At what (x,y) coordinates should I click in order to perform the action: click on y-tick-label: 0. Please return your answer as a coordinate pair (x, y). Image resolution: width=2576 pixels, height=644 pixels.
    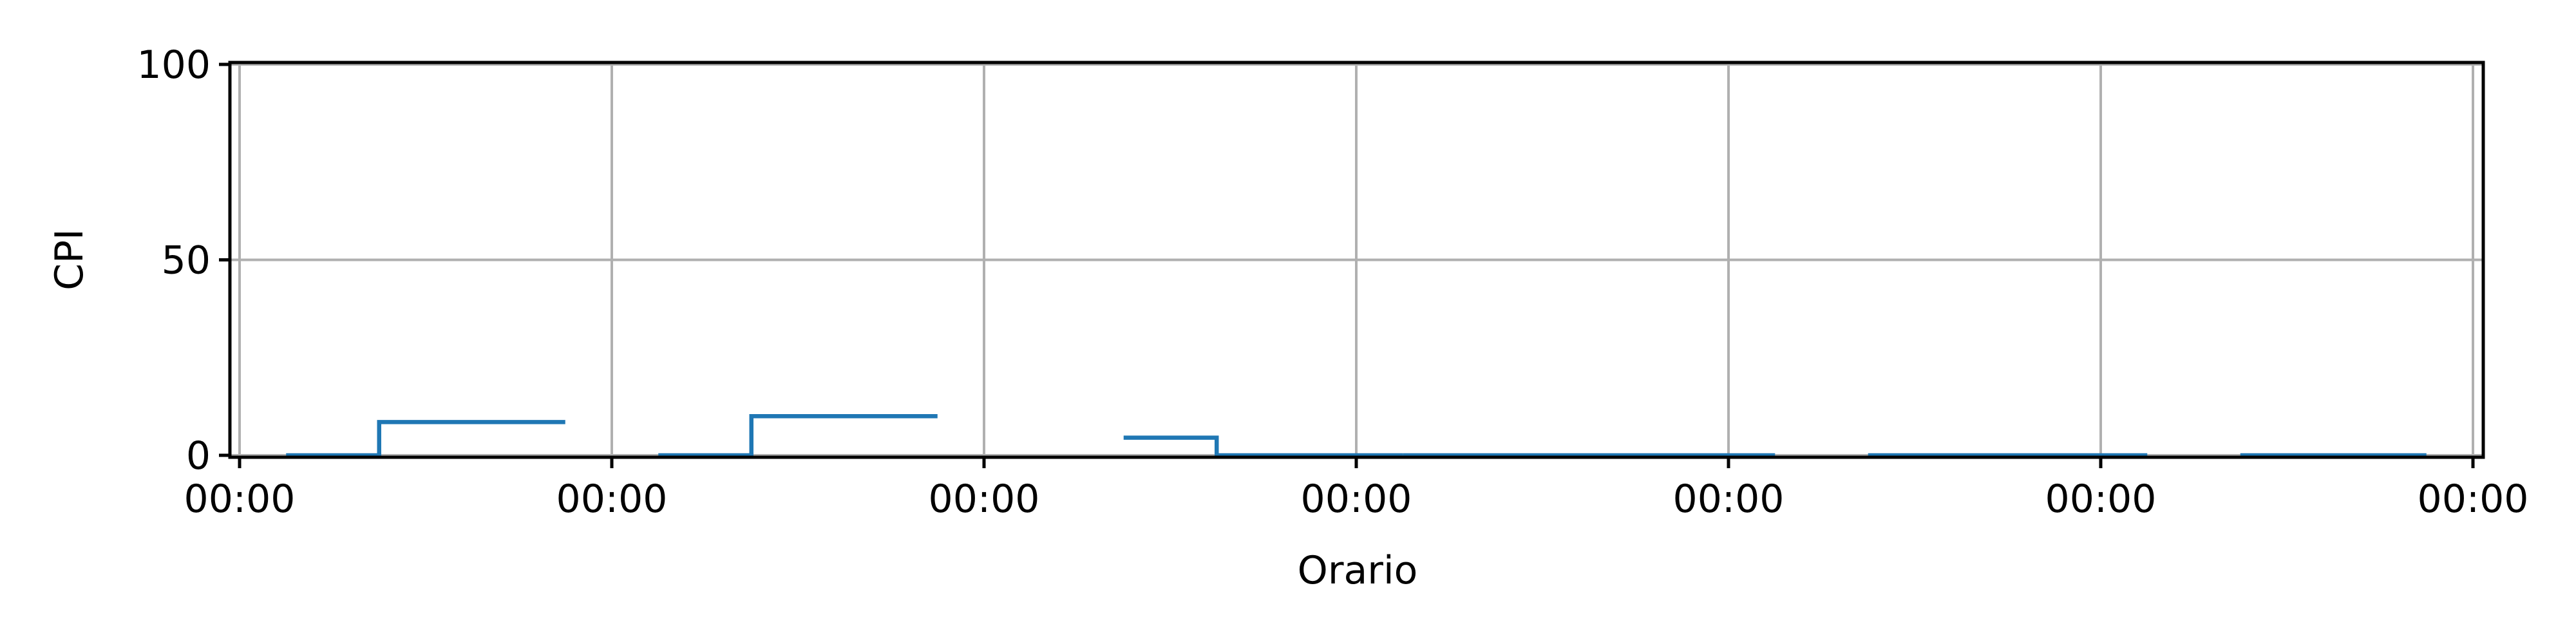
    Looking at the image, I should click on (199, 455).